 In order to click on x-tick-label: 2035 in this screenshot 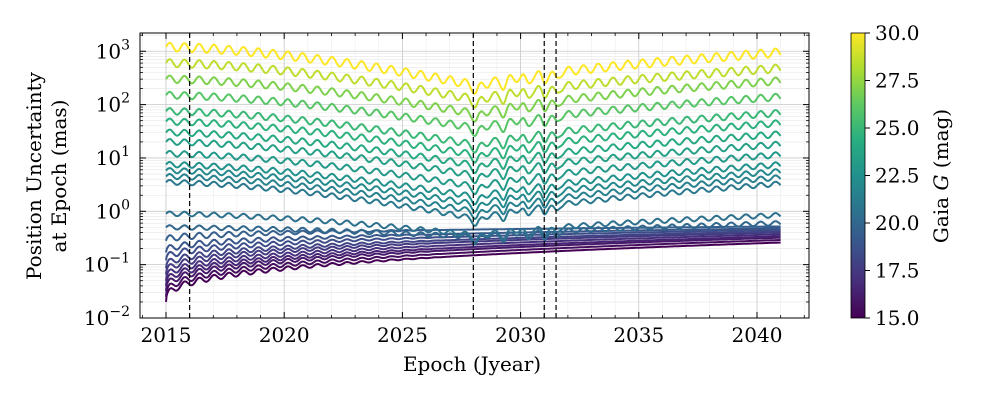, I will do `click(638, 335)`.